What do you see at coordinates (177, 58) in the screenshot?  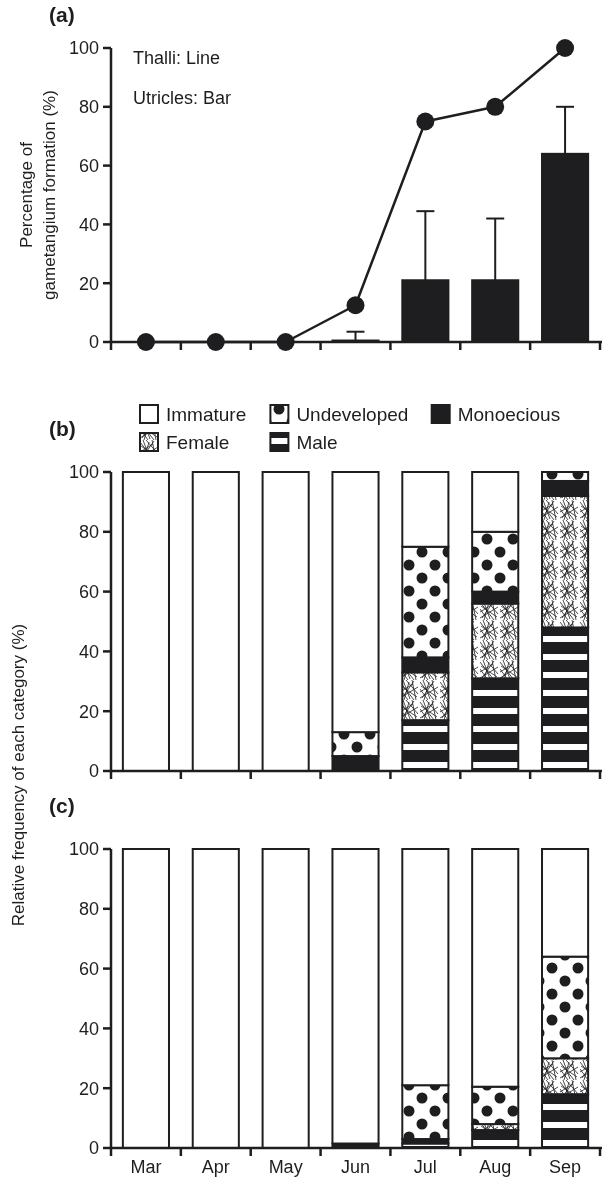 I see `annotation: Thalli: Line` at bounding box center [177, 58].